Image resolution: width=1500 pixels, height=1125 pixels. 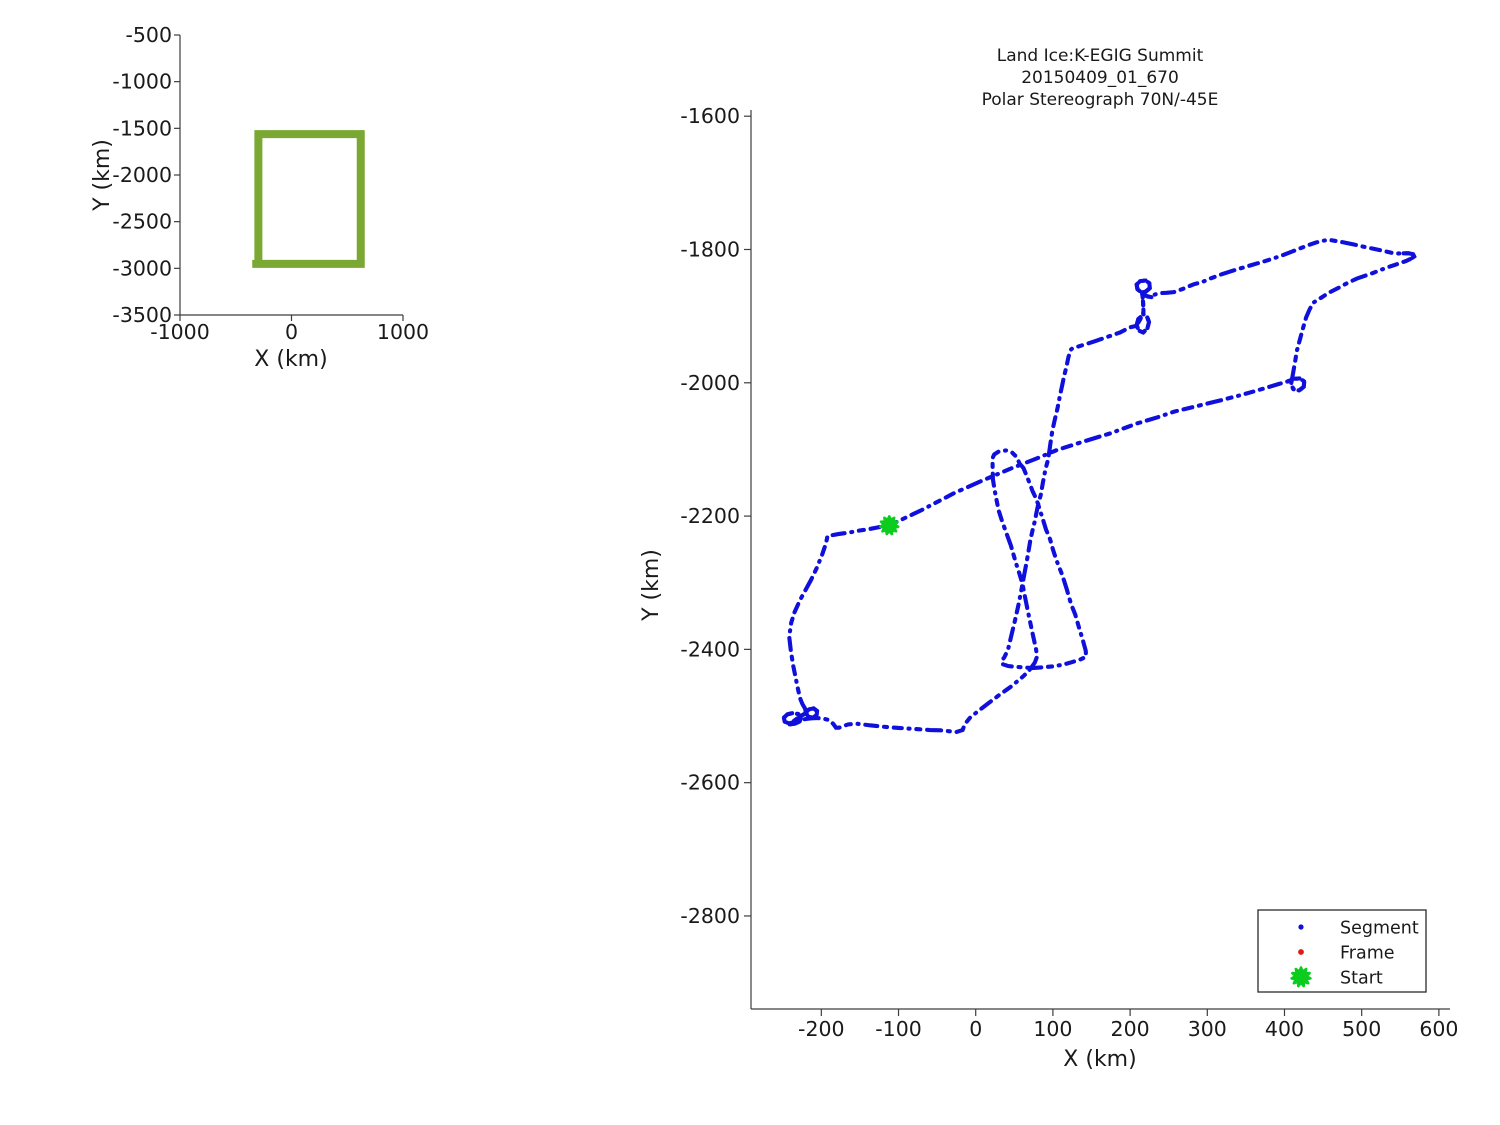 I want to click on overview-series, so click(x=308, y=199).